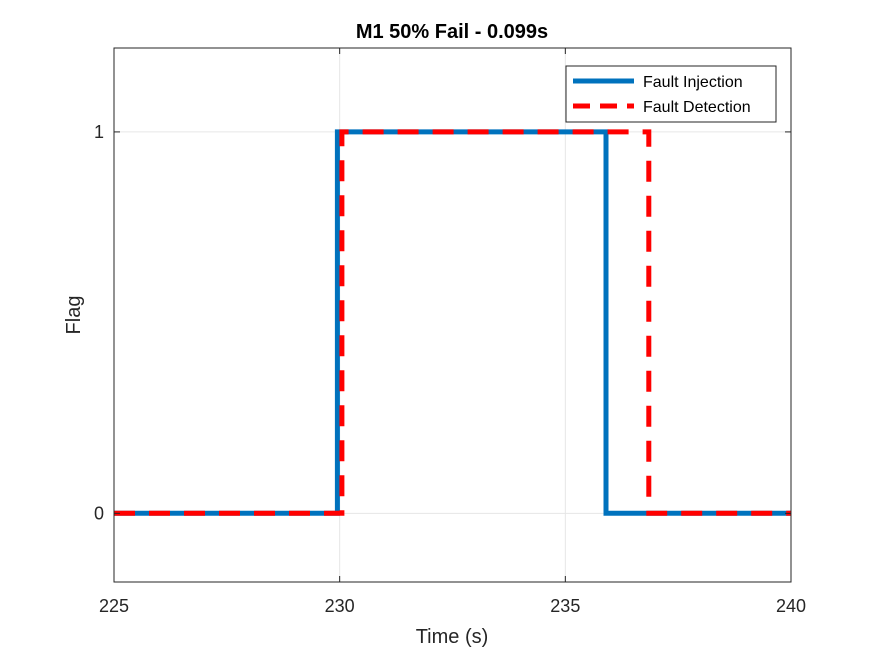 The height and width of the screenshot is (656, 875). I want to click on legend: Fault Injection Fault Detection, so click(671, 94).